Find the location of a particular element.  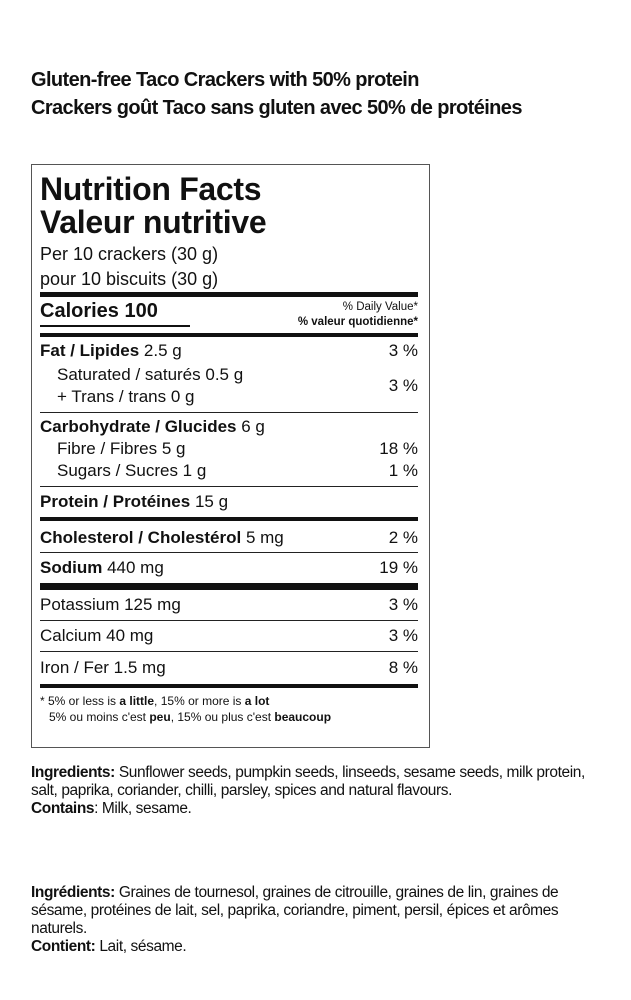

nutrient-row-carbohydrate: Carbohydrate / Glucides 6 g is located at coordinates (229, 425).